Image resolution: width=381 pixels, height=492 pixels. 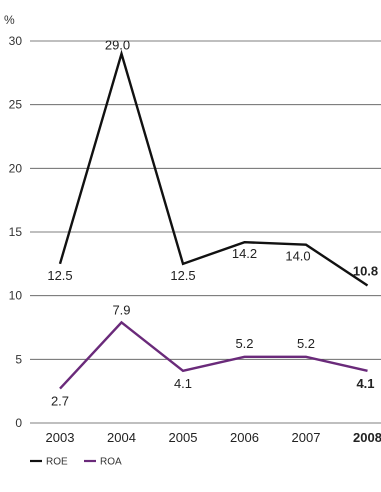 What do you see at coordinates (117, 45) in the screenshot?
I see `data-label-roe: 29.0` at bounding box center [117, 45].